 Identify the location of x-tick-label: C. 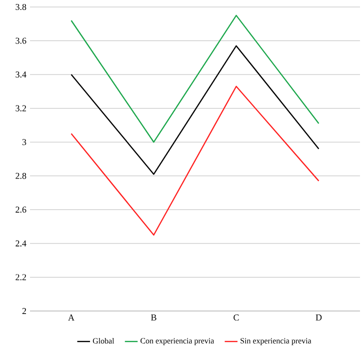
(236, 317).